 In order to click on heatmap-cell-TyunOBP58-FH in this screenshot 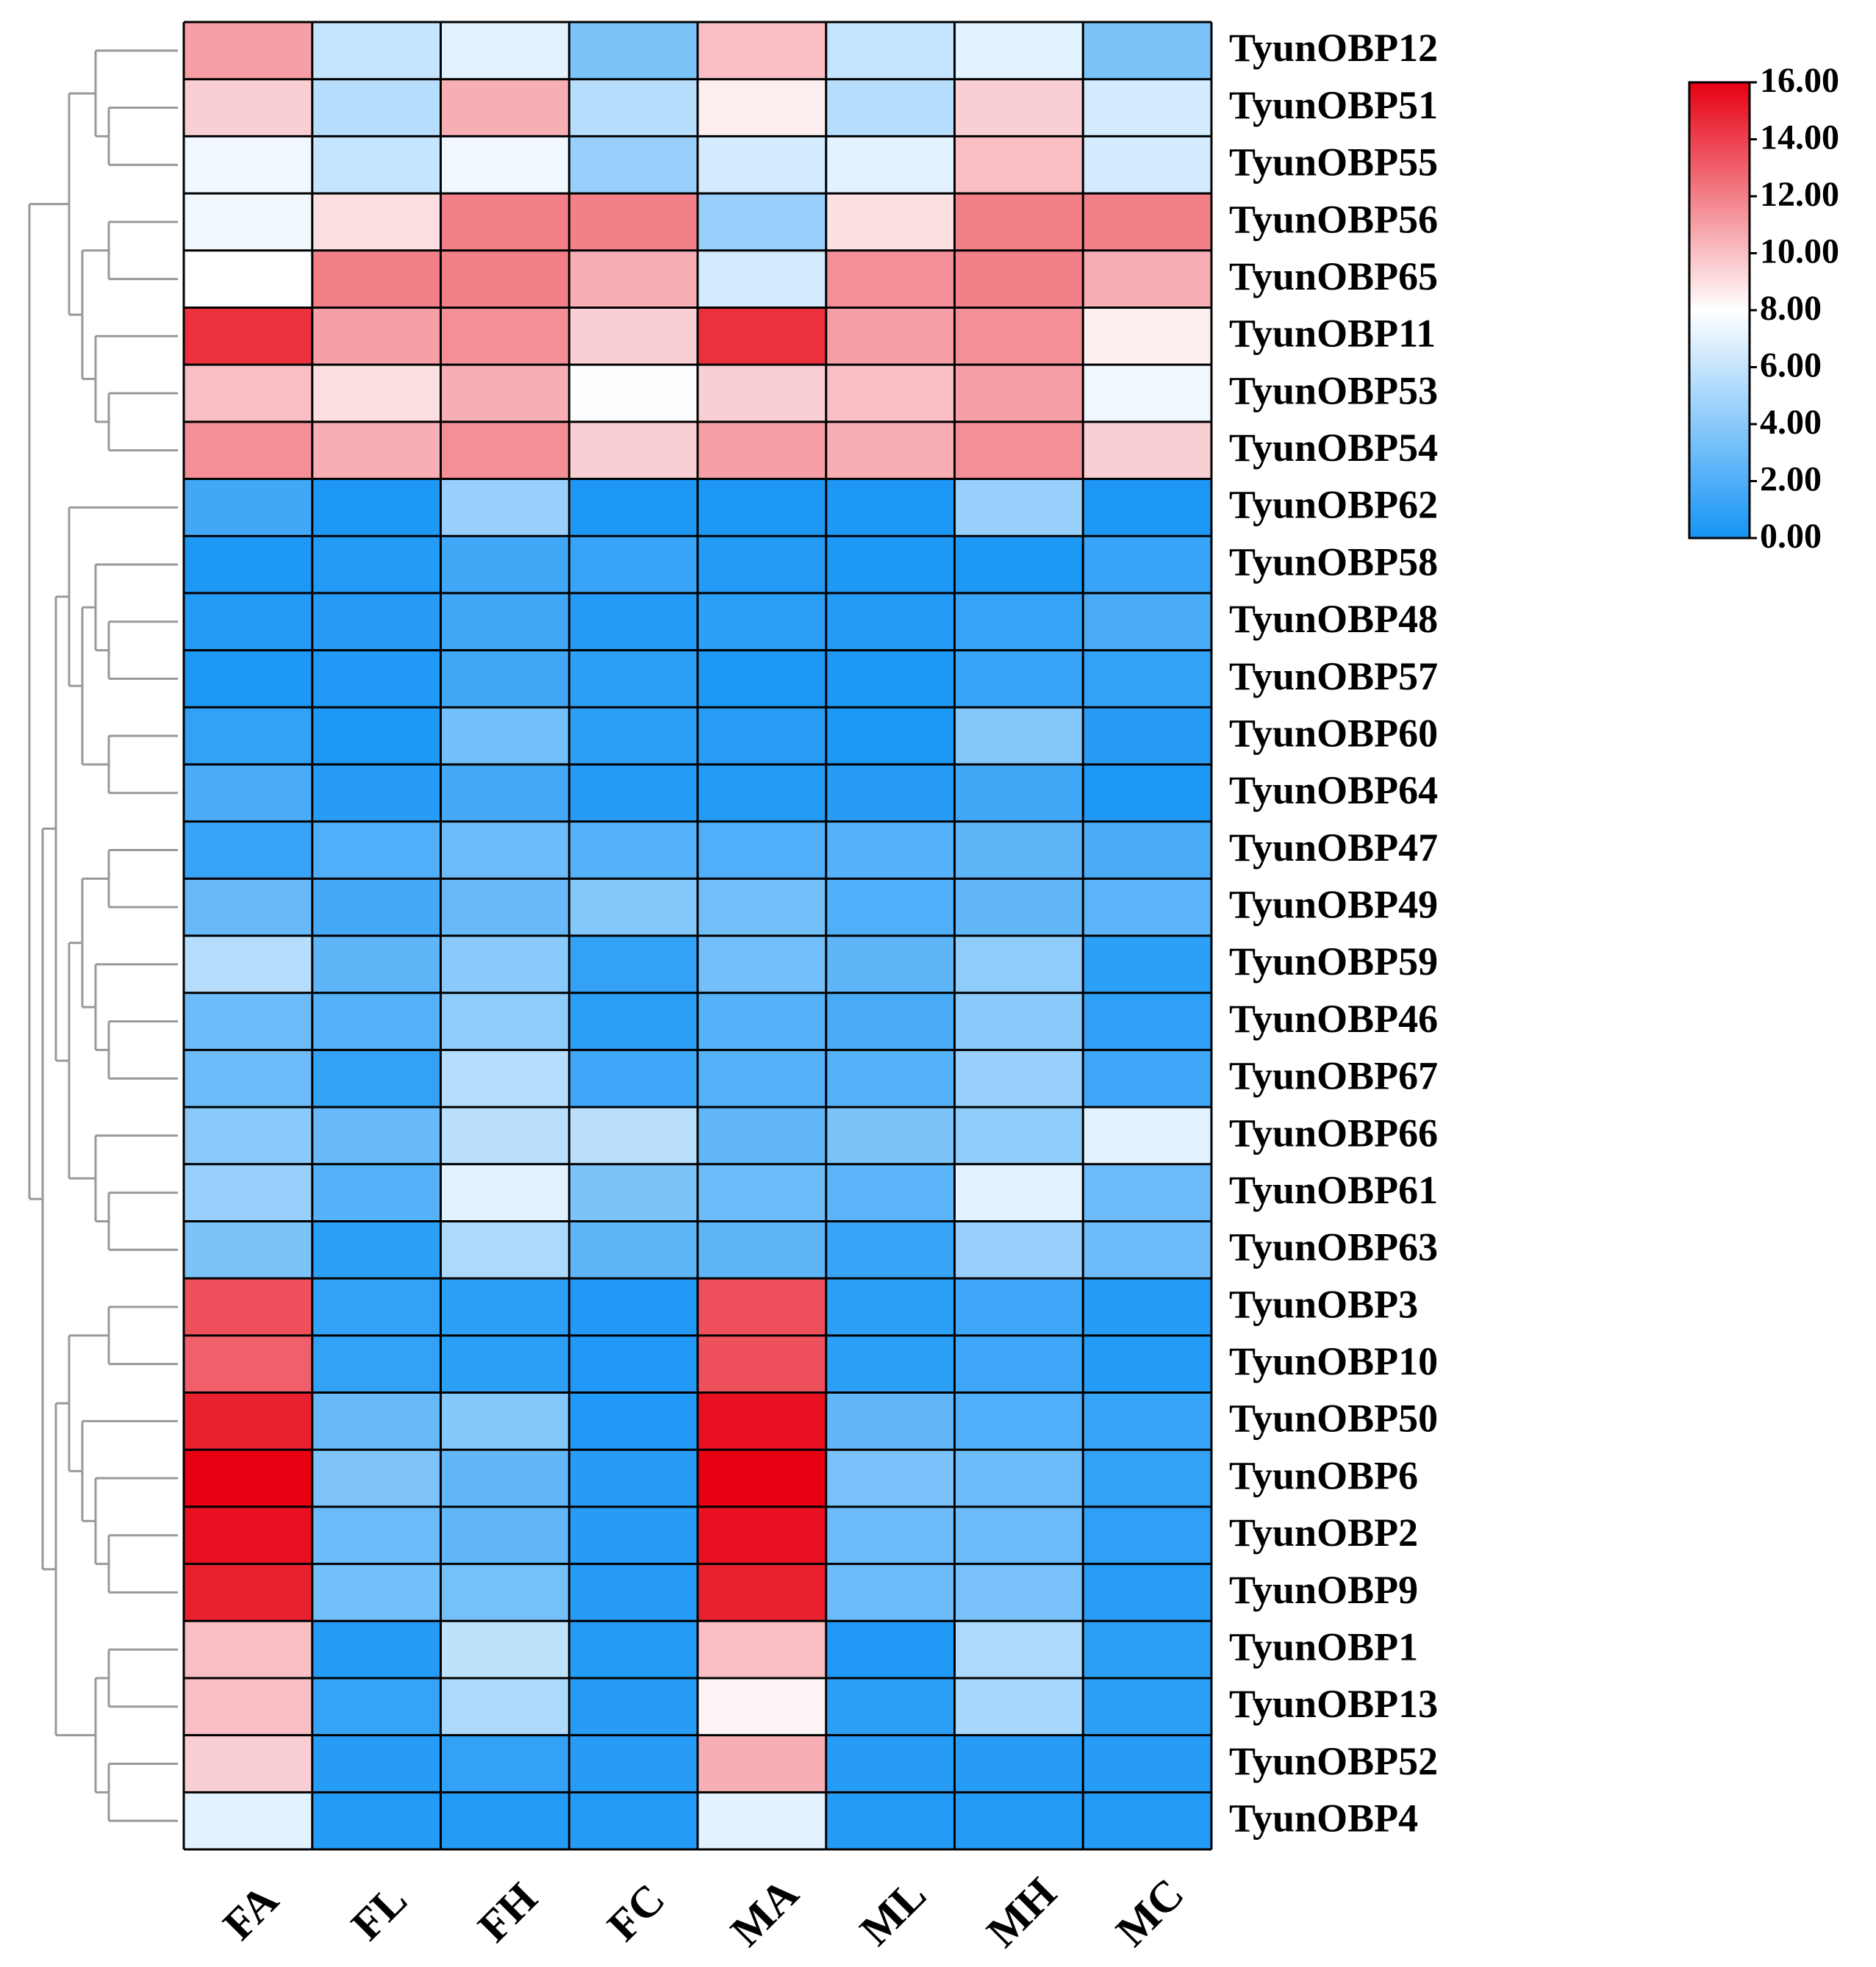, I will do `click(505, 565)`.